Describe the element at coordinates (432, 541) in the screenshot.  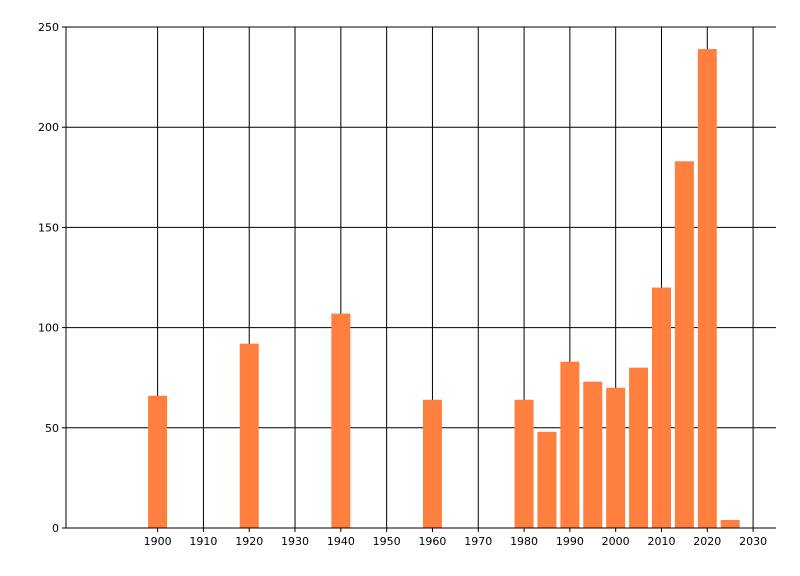
I see `x-tick-label: 1960` at that location.